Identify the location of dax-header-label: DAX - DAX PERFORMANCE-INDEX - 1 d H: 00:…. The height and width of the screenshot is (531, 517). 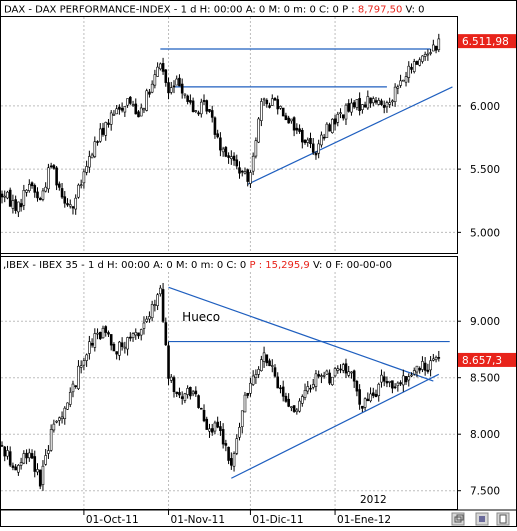
(181, 10).